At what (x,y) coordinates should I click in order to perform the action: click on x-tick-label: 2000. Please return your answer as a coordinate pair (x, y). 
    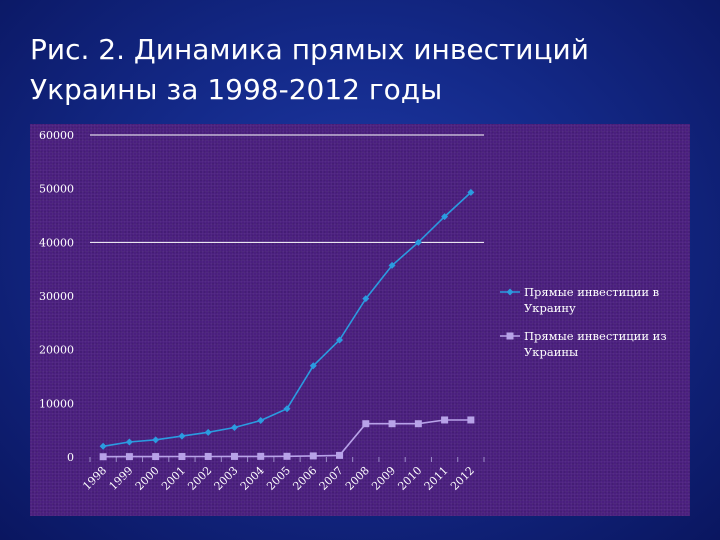
    Looking at the image, I should click on (147, 478).